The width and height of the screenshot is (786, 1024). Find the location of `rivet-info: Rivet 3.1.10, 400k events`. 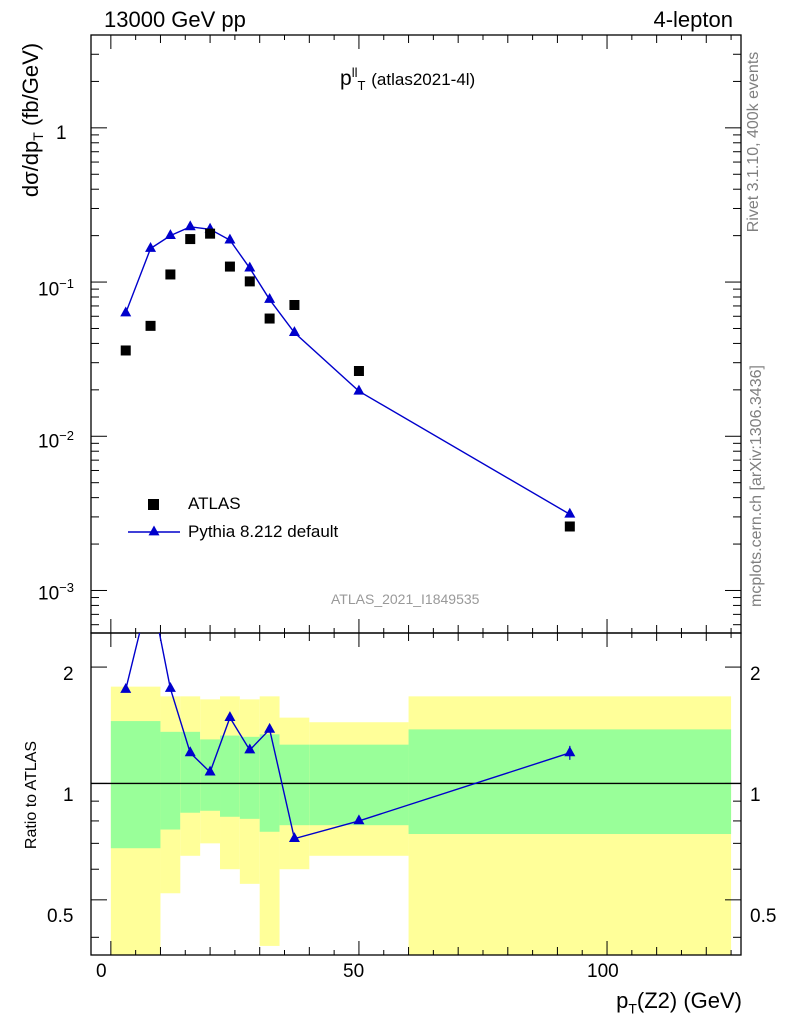

rivet-info: Rivet 3.1.10, 400k events is located at coordinates (753, 142).